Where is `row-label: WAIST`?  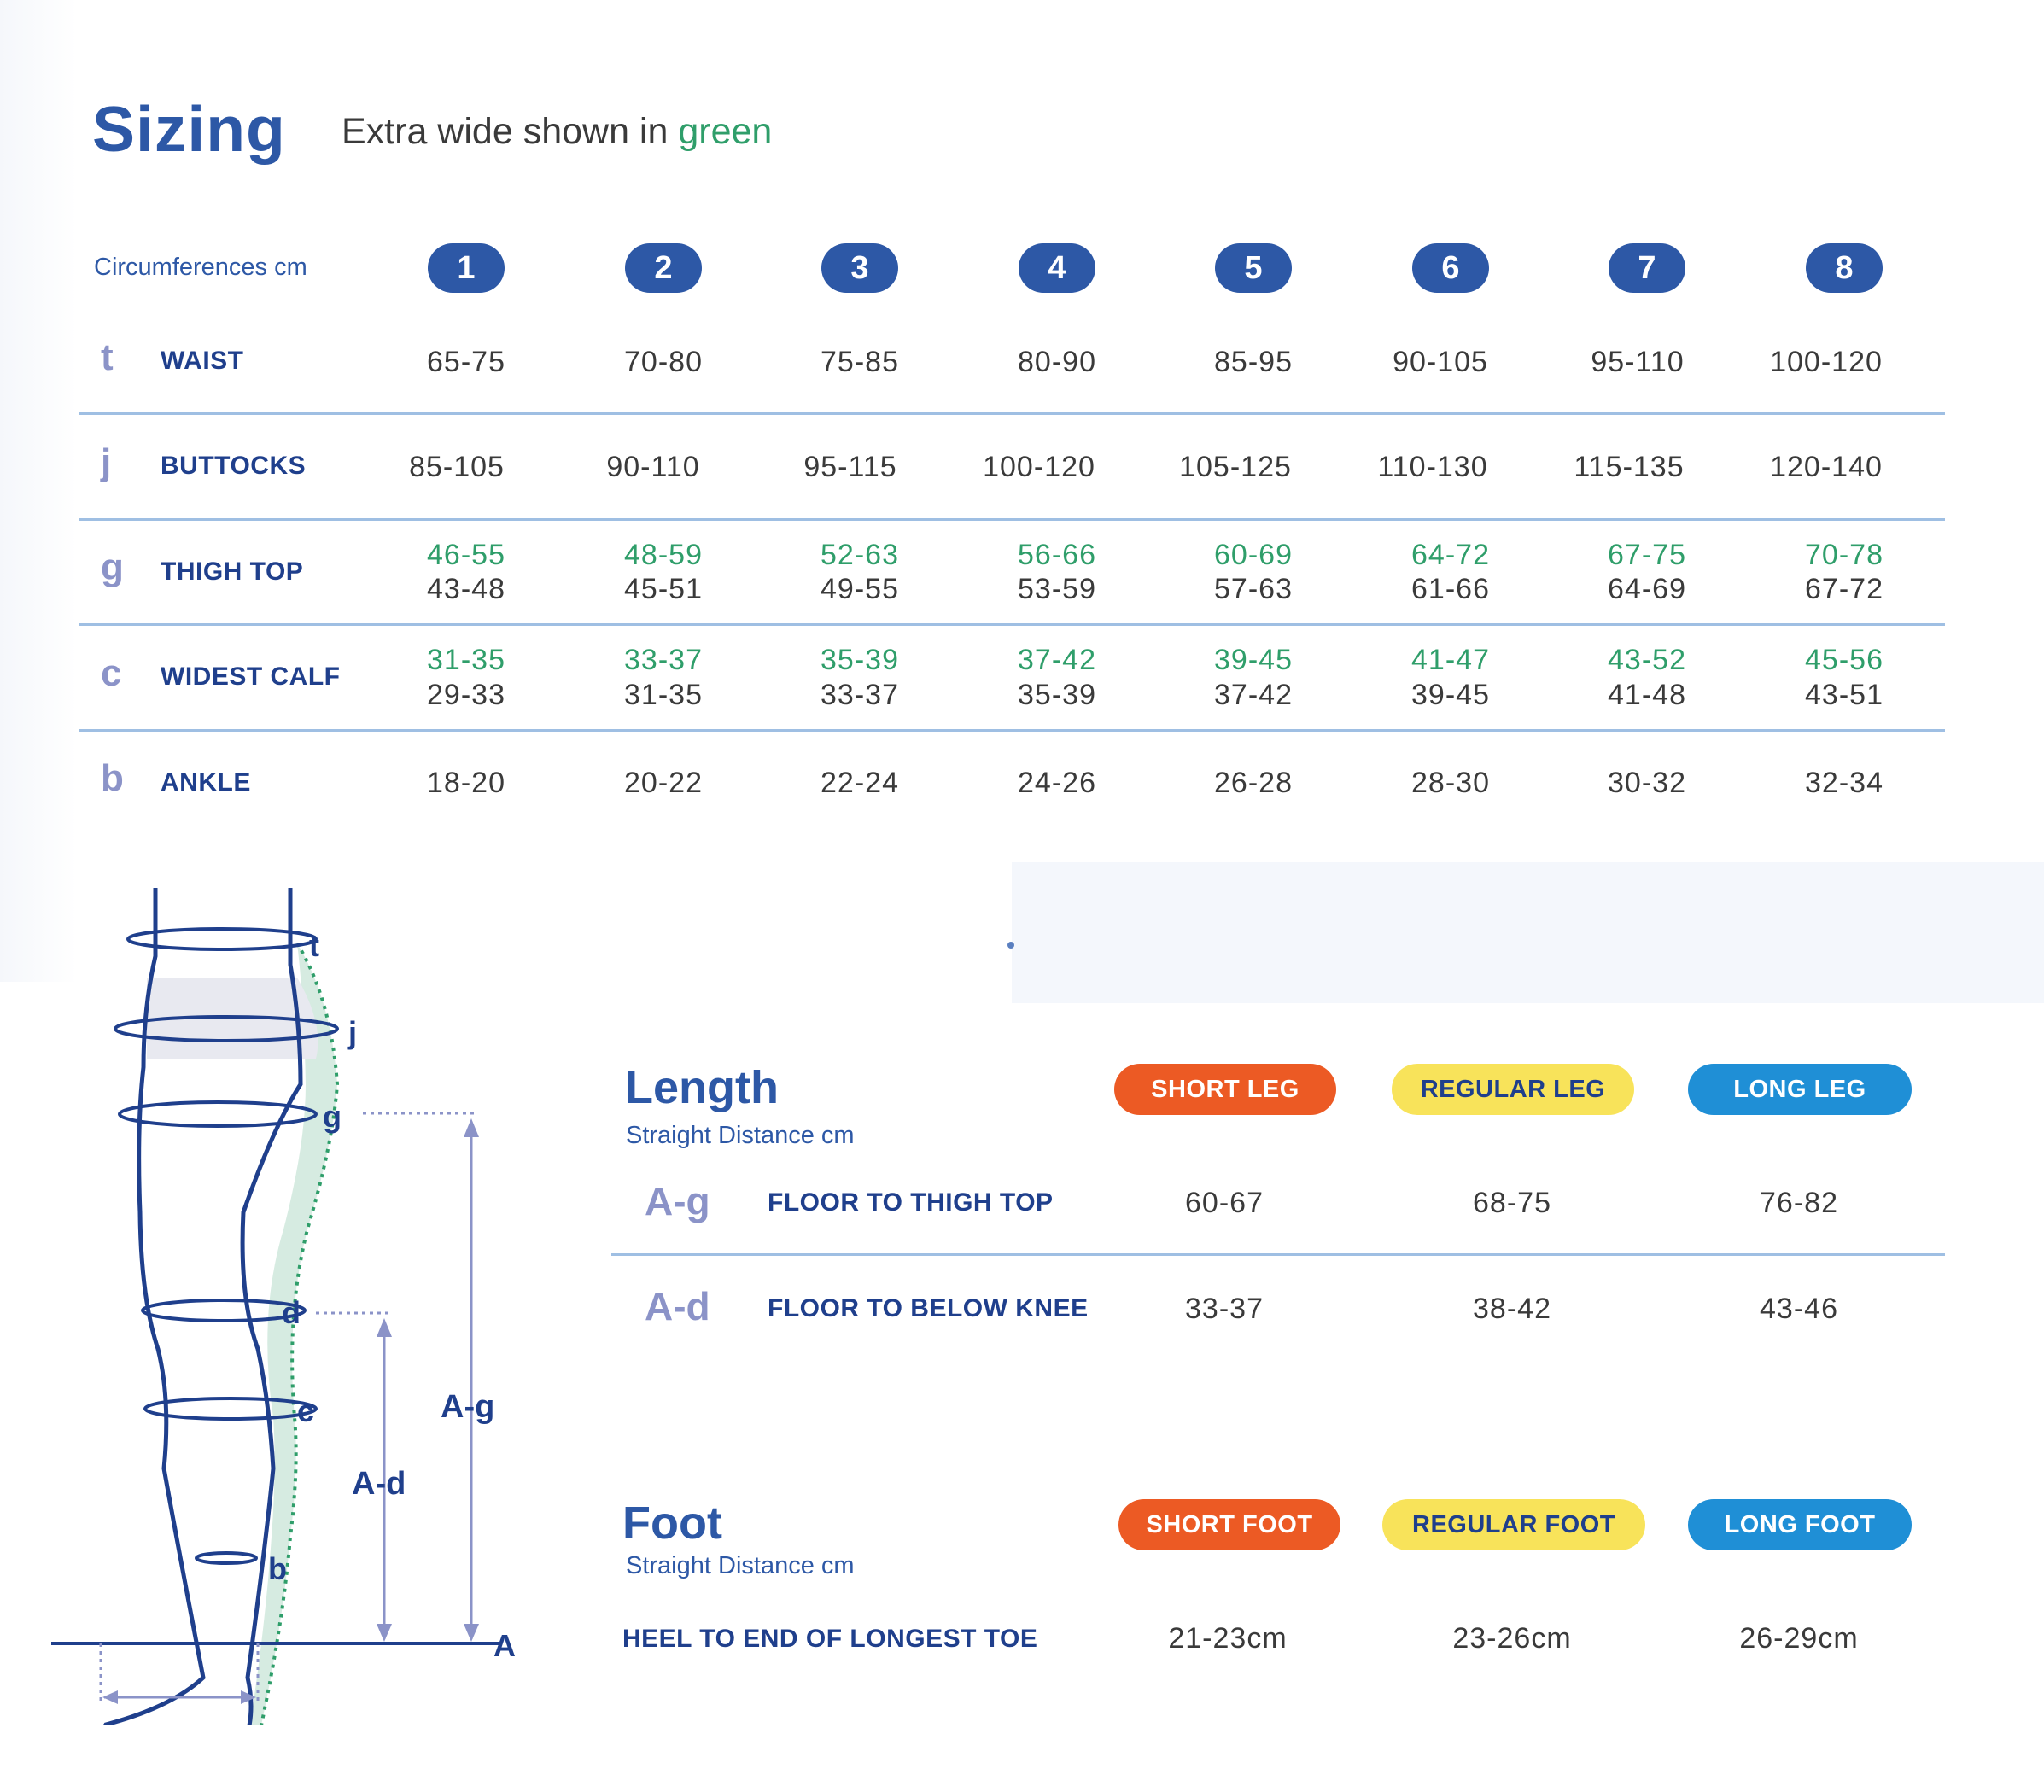 row-label: WAIST is located at coordinates (202, 361).